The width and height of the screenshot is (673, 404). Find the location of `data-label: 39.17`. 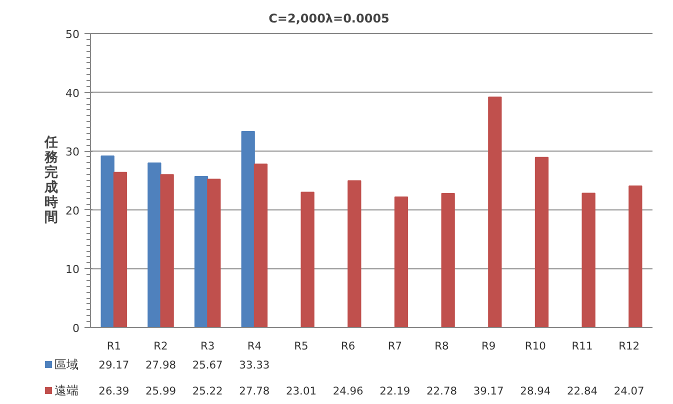

data-label: 39.17 is located at coordinates (488, 391).